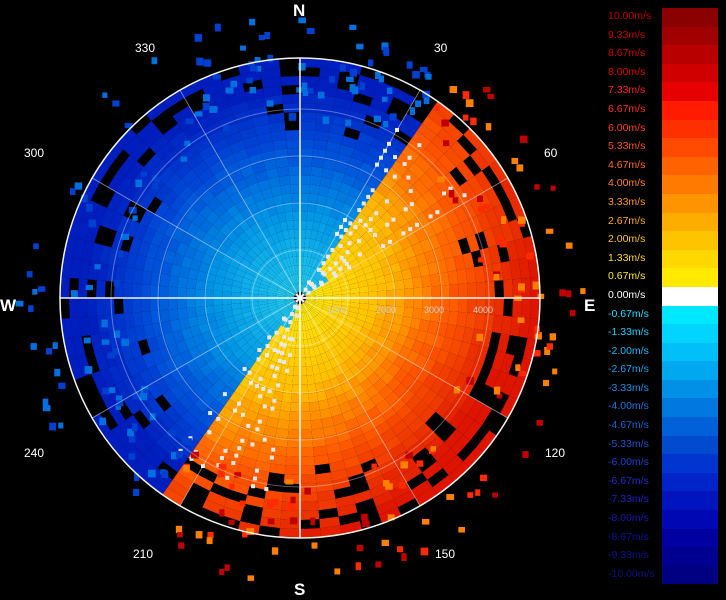  I want to click on legend-swatch, so click(690, 389).